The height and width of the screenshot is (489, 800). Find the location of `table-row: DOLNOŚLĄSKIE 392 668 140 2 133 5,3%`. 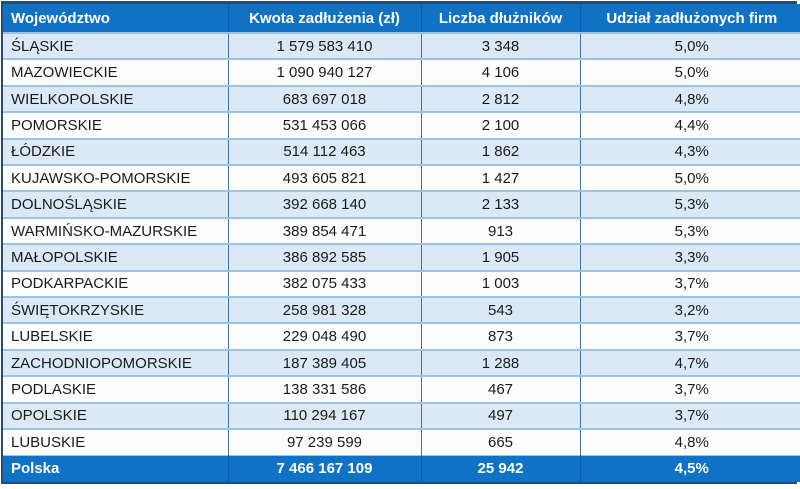

table-row: DOLNOŚLĄSKIE 392 668 140 2 133 5,3% is located at coordinates (401, 204).